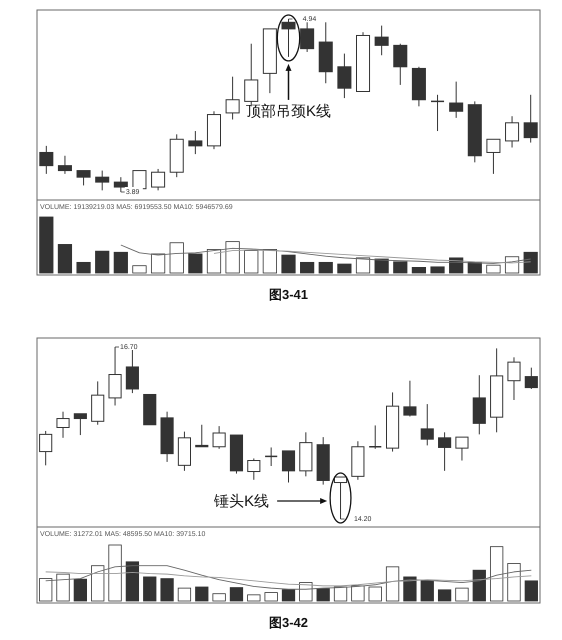  Describe the element at coordinates (288, 622) in the screenshot. I see `caption: 图3-42` at that location.